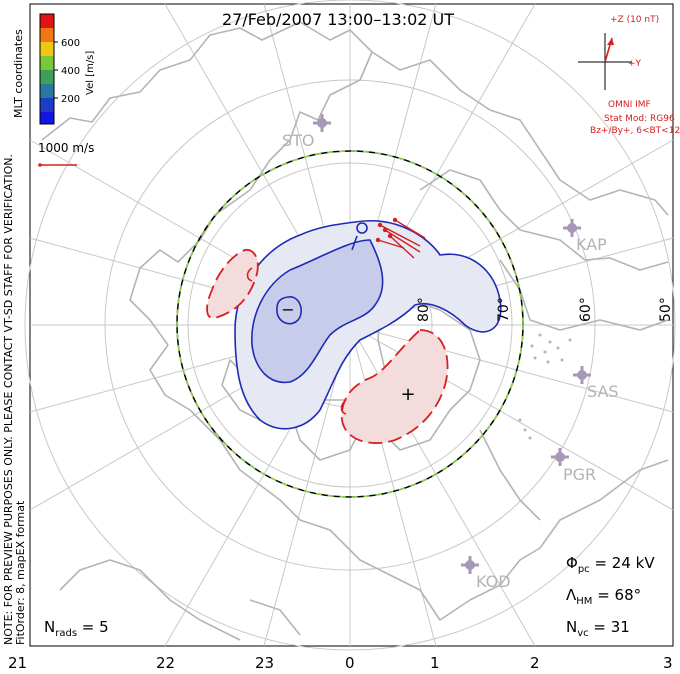  What do you see at coordinates (504, 309) in the screenshot?
I see `latitude-label-70: 70°` at bounding box center [504, 309].